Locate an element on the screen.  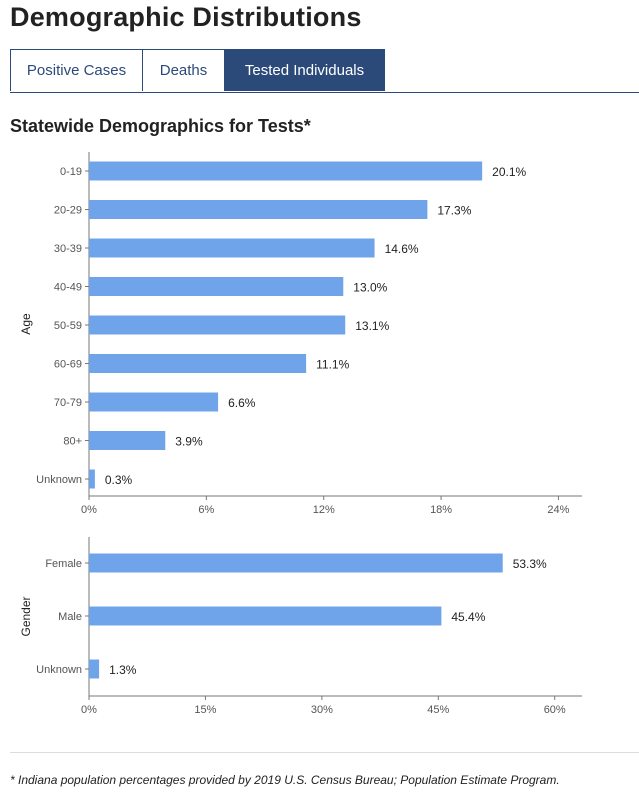
y-tick-label-0-19: 0-19 is located at coordinates (71, 172).